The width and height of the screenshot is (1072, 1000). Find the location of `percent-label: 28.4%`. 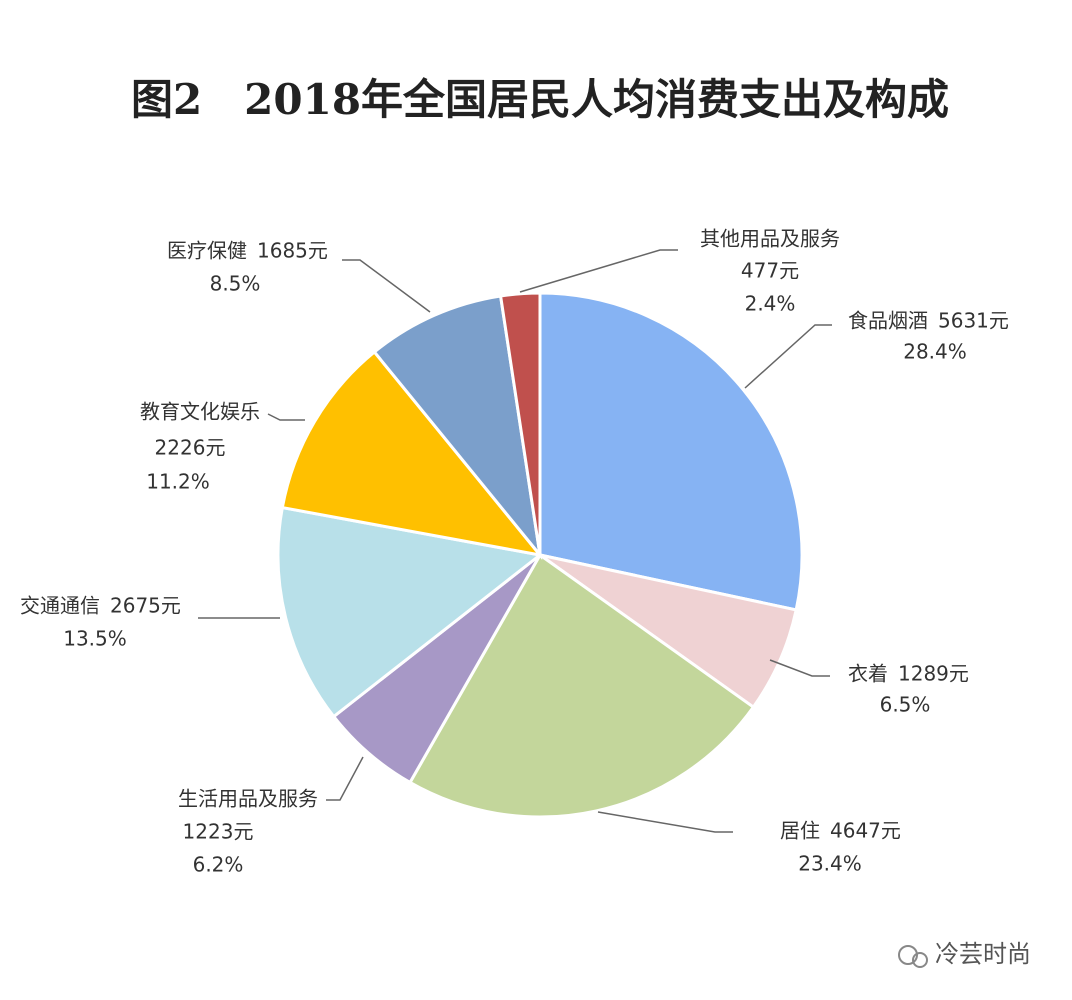

percent-label: 28.4% is located at coordinates (935, 352).